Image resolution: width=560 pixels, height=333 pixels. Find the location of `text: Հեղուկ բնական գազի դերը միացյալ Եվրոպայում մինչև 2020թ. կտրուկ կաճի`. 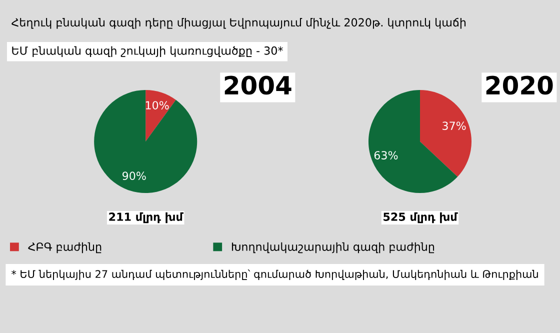

text: Հեղուկ բնական գազի դերը միացյալ Եվրոպայում մինչև 2020թ. կտրուկ կաճի is located at coordinates (239, 23).